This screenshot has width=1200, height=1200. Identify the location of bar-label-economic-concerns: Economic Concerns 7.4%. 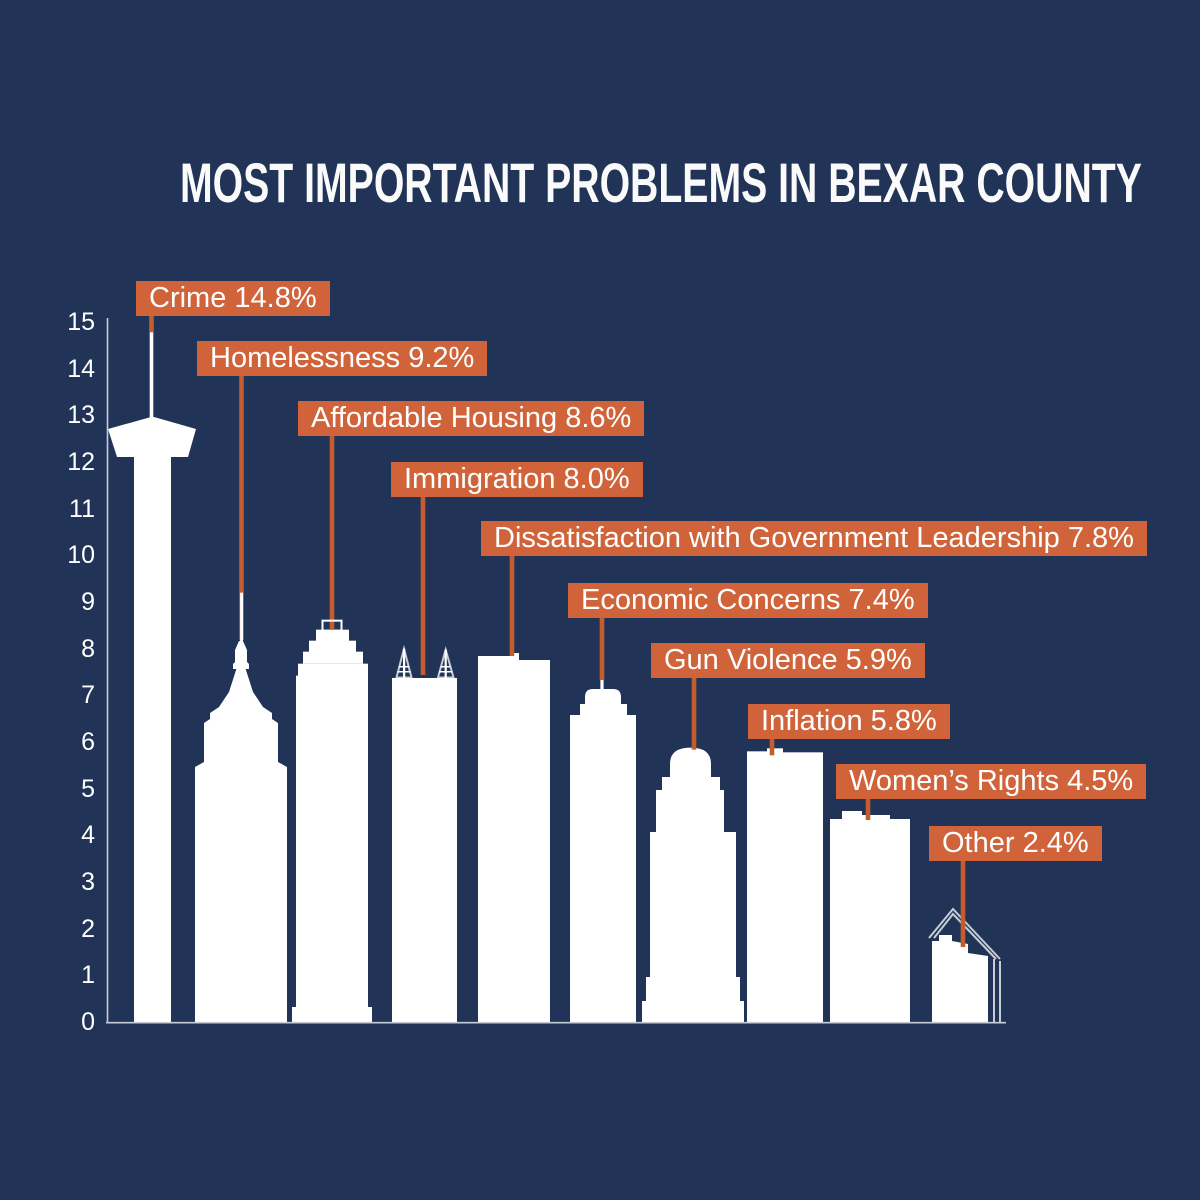
(748, 600).